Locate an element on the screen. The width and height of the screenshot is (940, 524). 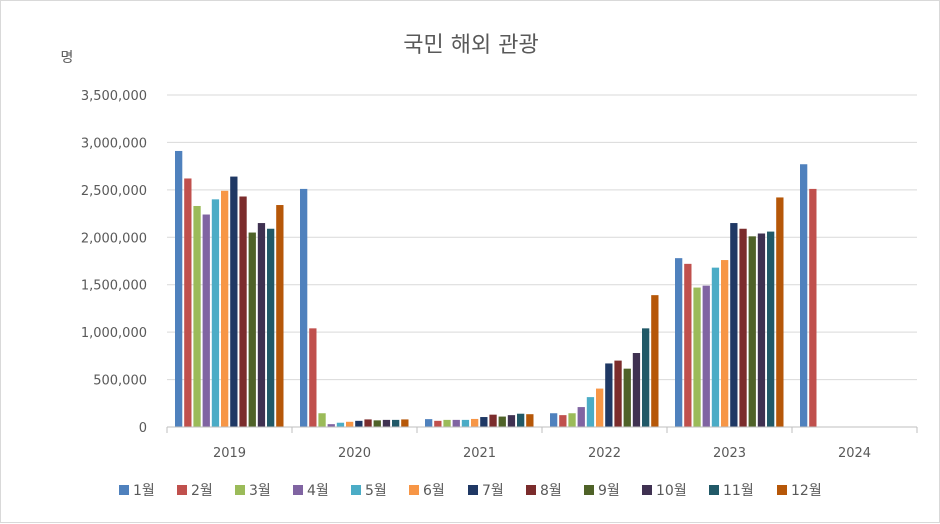
bar-2019-8월 is located at coordinates (243, 311).